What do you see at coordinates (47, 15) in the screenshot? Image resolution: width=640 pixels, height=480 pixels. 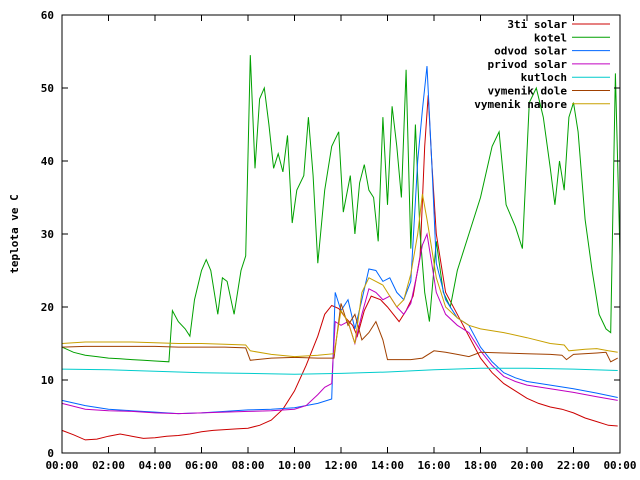 I see `y-tick-label-6: 60` at bounding box center [47, 15].